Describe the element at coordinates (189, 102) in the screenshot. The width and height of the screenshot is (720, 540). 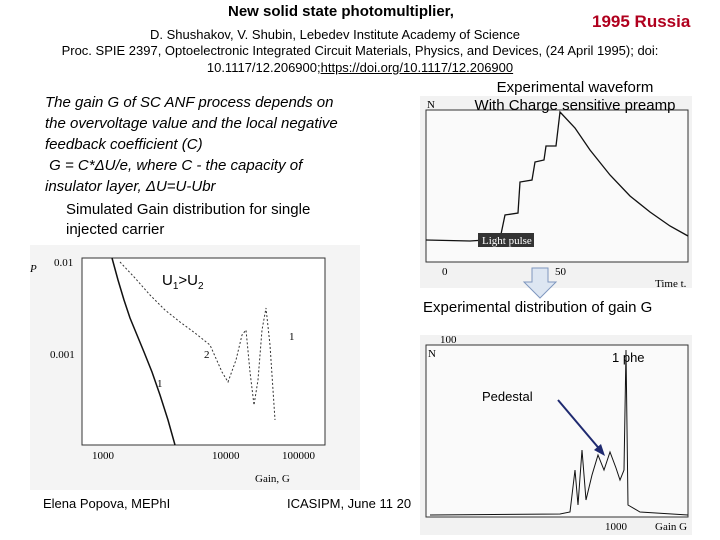
I see `body-line: The gain G of SC ANF process depends on` at that location.